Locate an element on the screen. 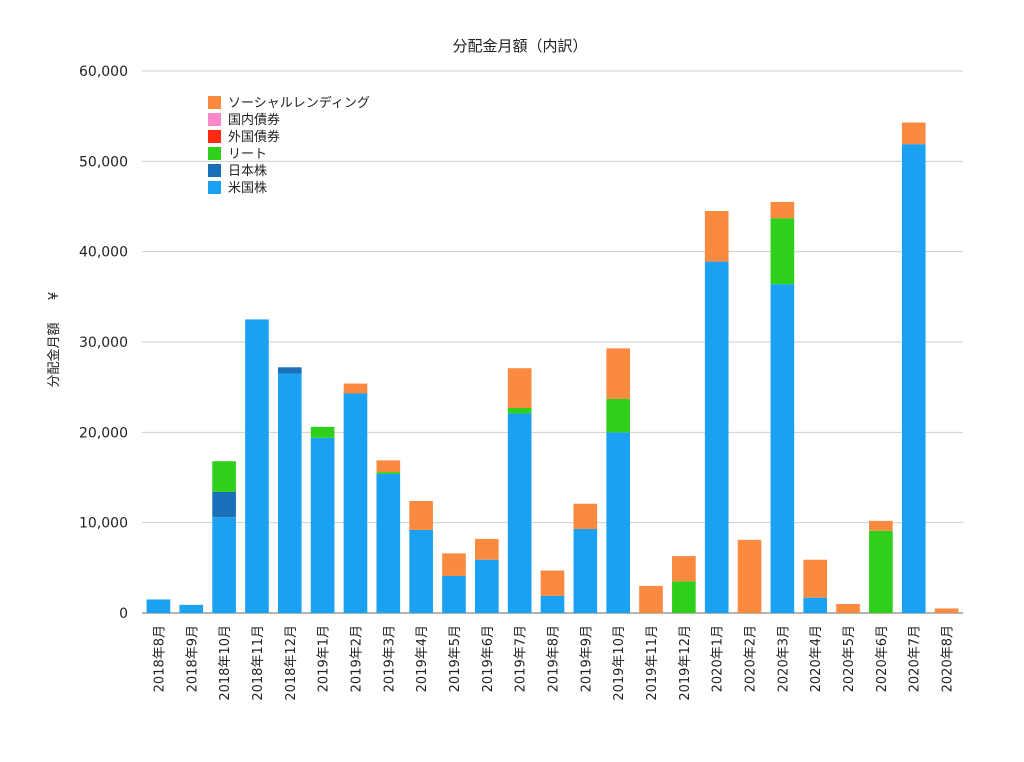  x-tick-label: 2020年8月 is located at coordinates (948, 658).